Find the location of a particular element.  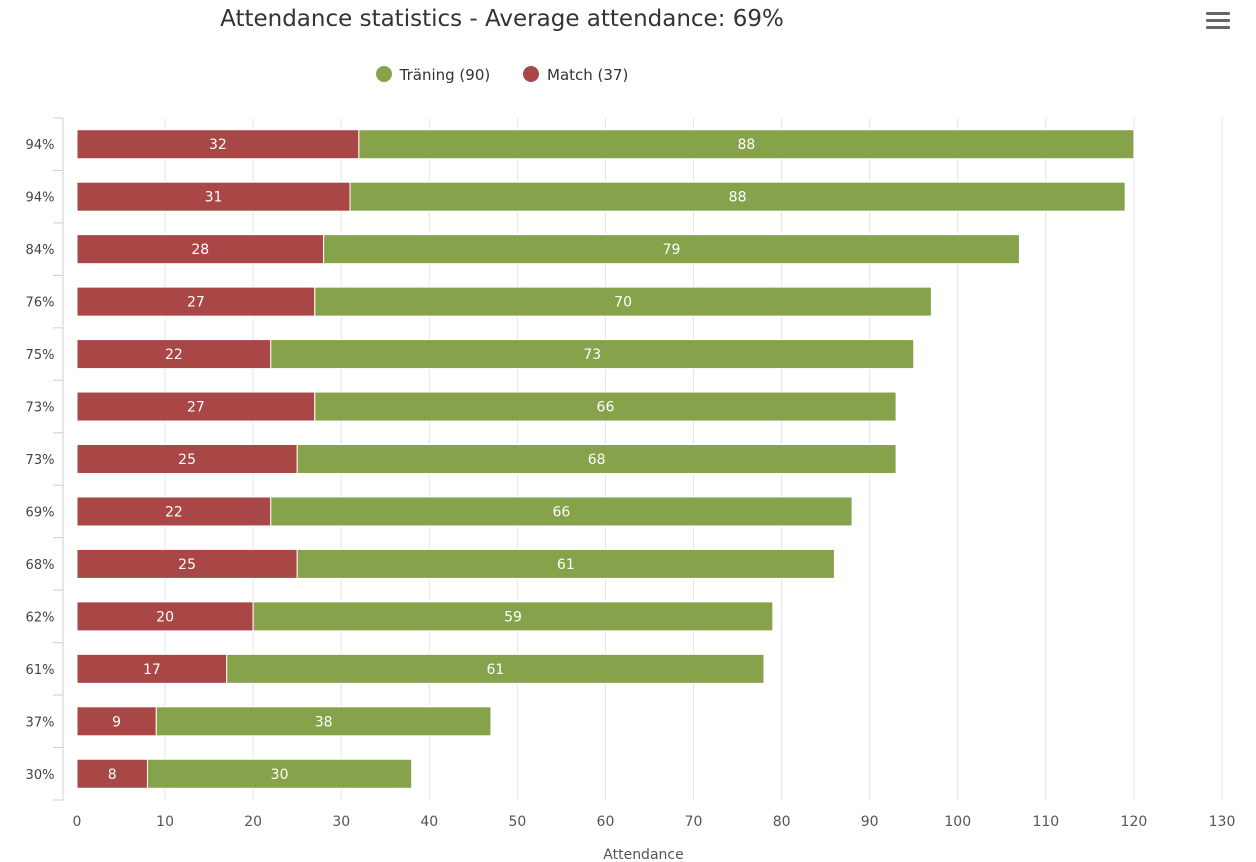

legend-item-training: Träning (90) is located at coordinates (433, 75).